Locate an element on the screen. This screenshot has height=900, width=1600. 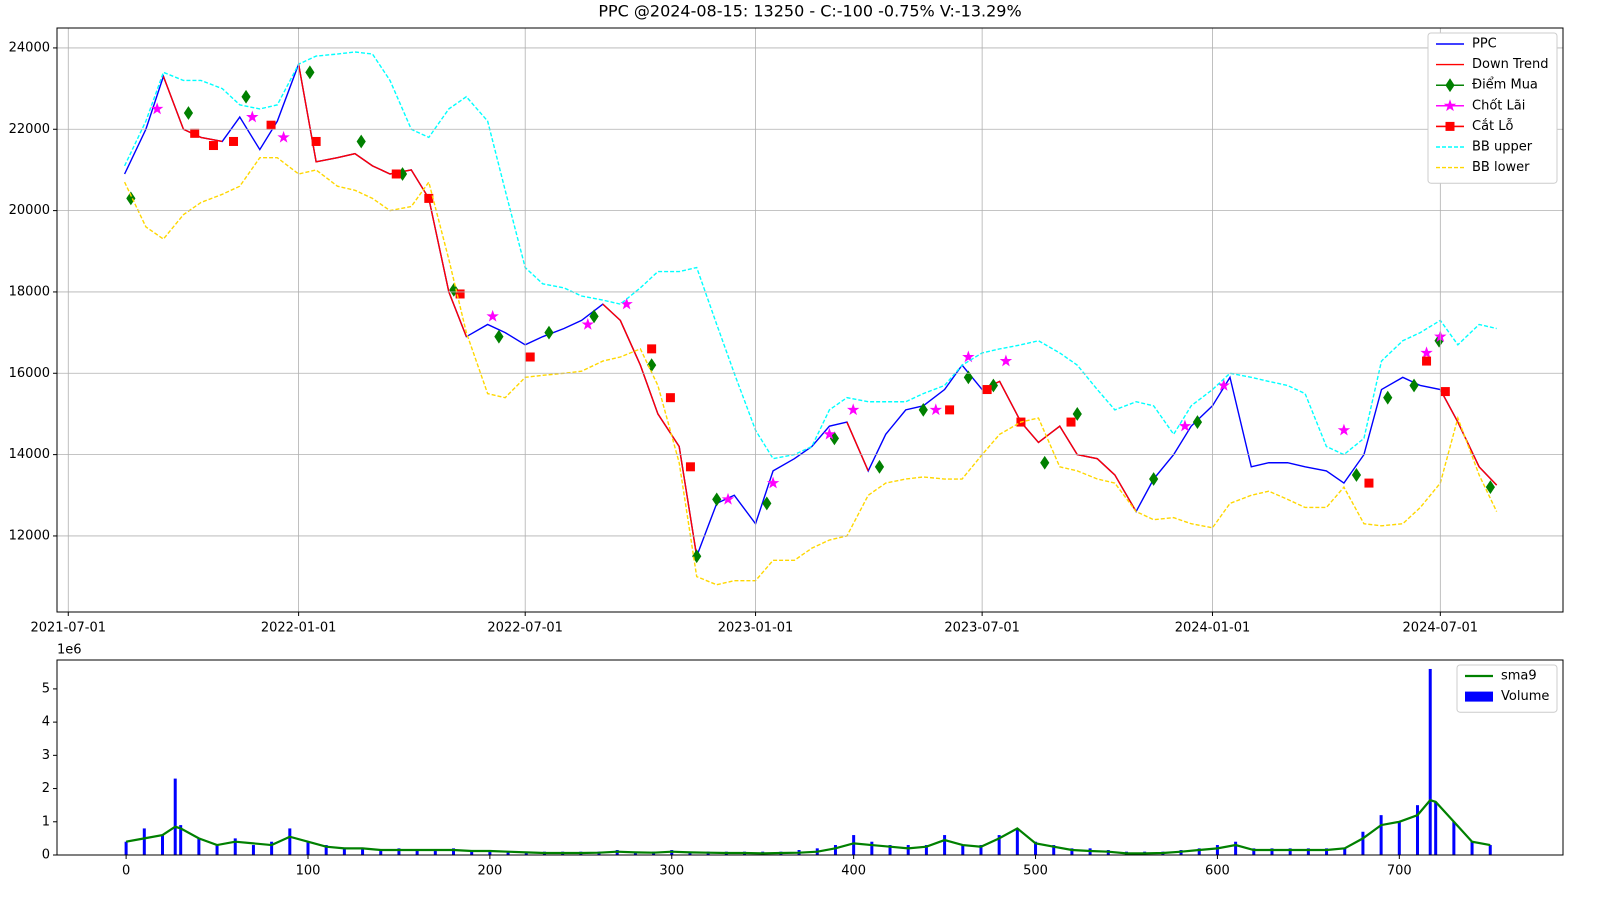
legend-swatch is located at coordinates (1479, 696).